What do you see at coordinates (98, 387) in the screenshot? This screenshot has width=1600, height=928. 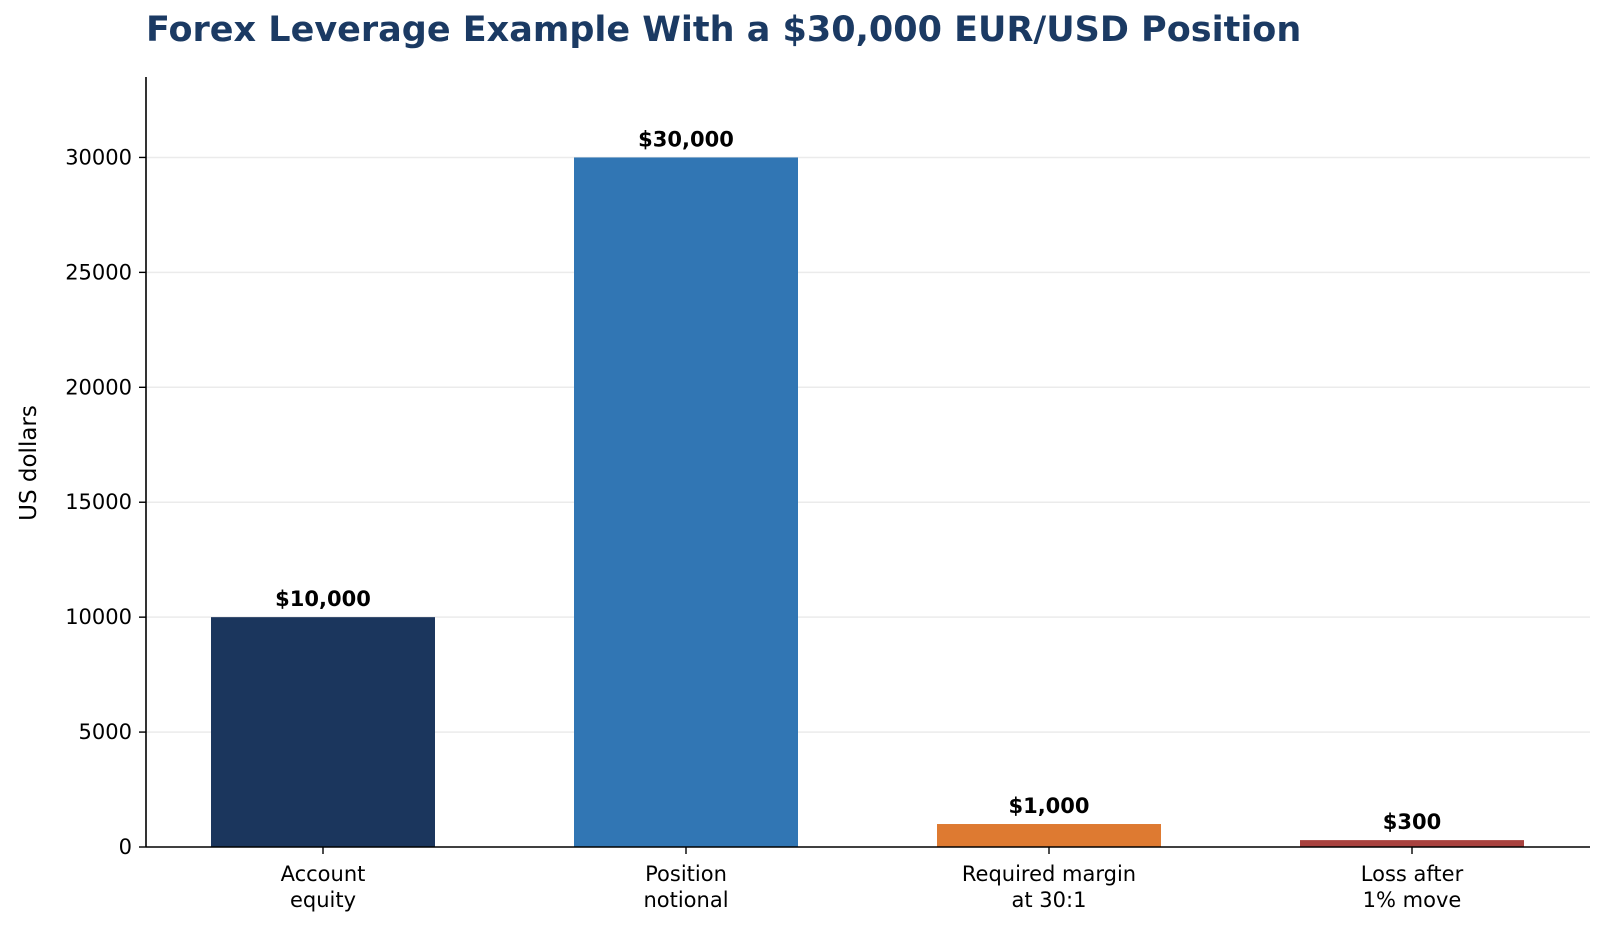 I see `y-tick-label: 20000` at bounding box center [98, 387].